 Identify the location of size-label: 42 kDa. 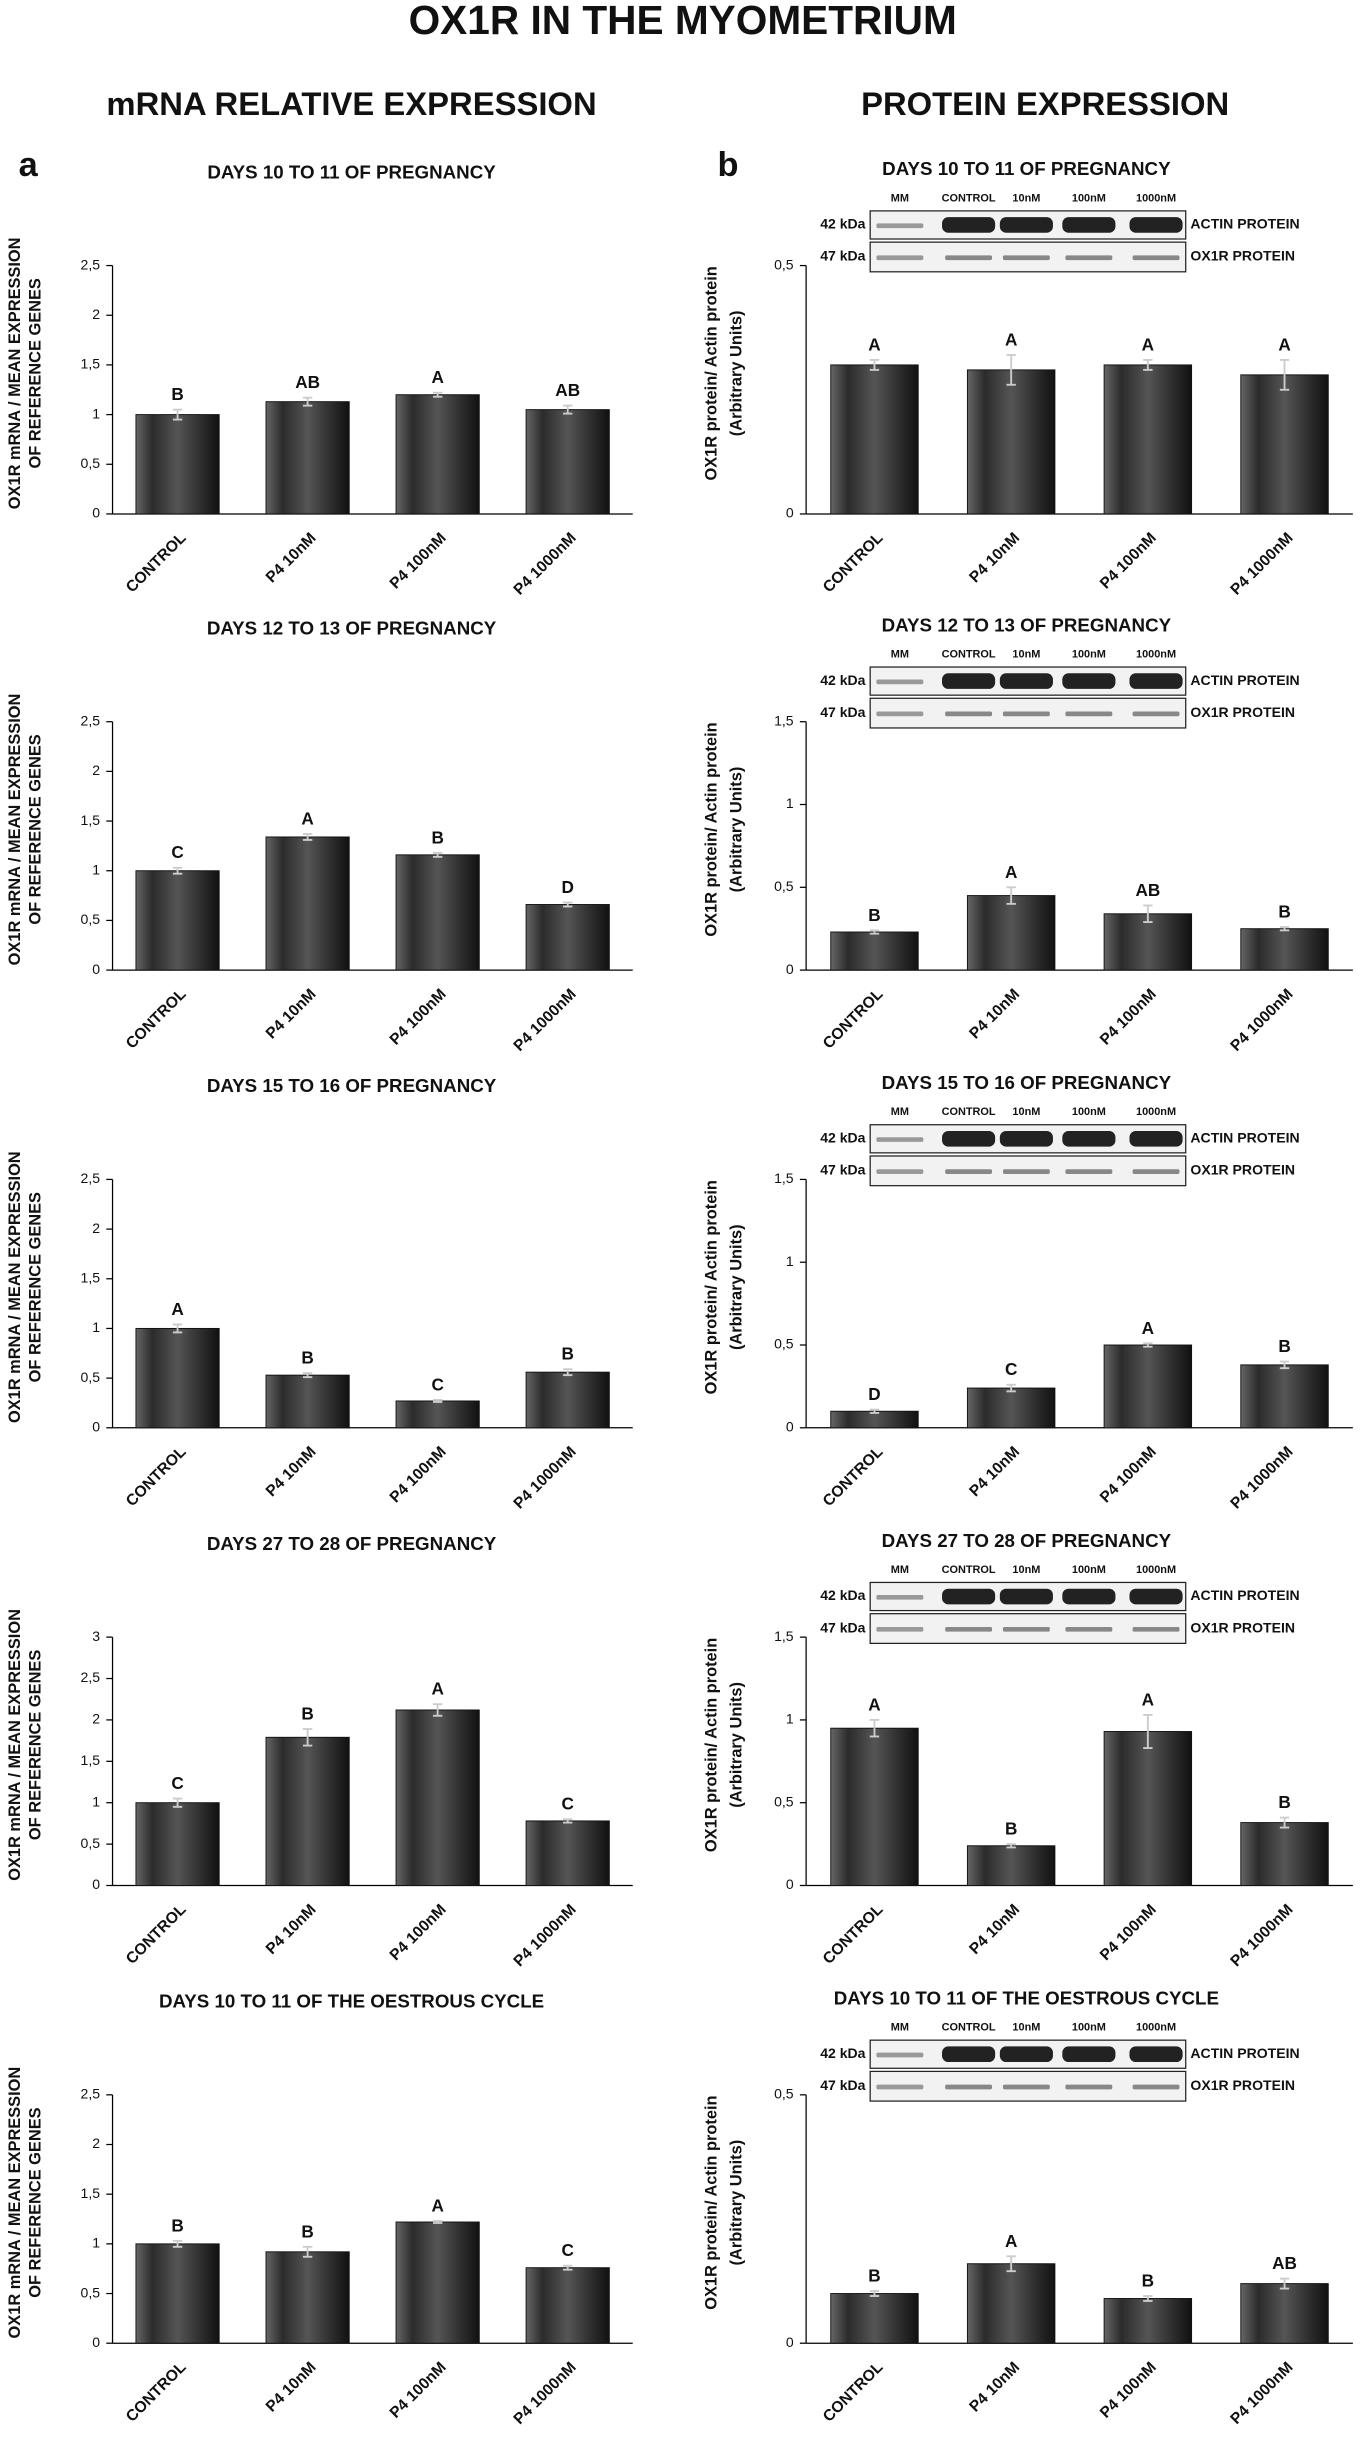
(842, 1595).